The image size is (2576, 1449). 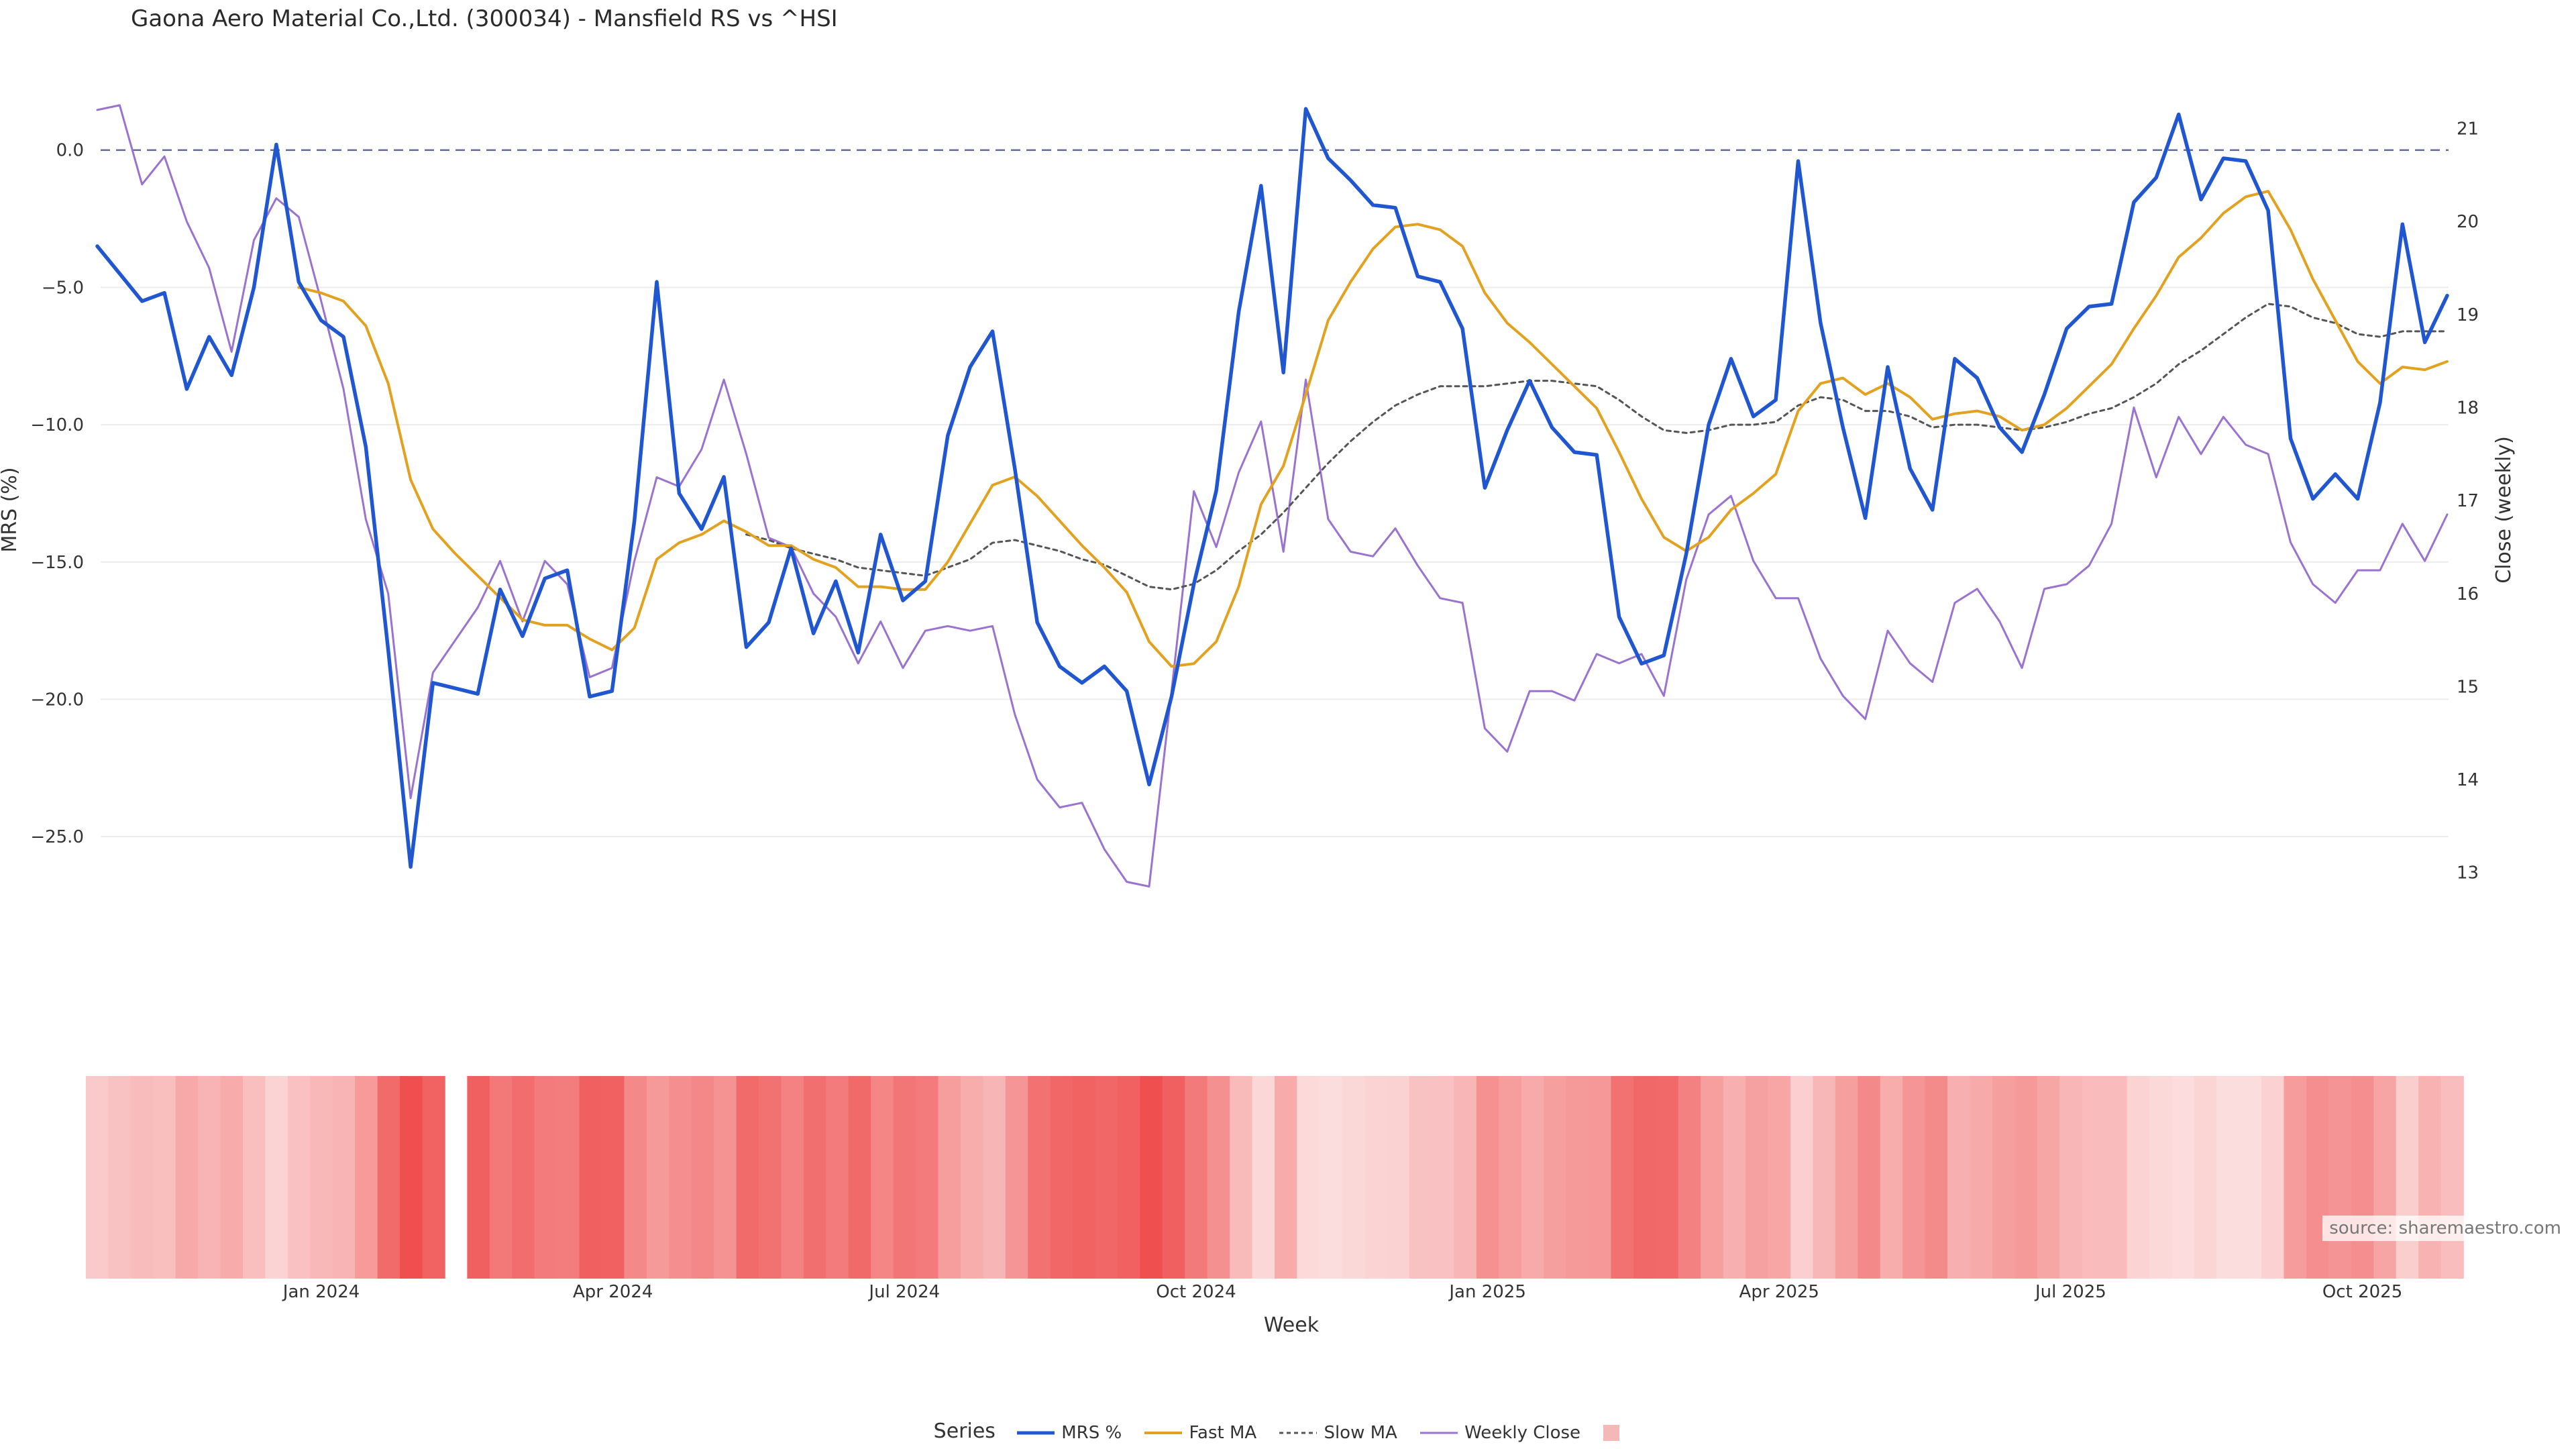 I want to click on x-tick-label: Jul 2025, so click(x=2070, y=1292).